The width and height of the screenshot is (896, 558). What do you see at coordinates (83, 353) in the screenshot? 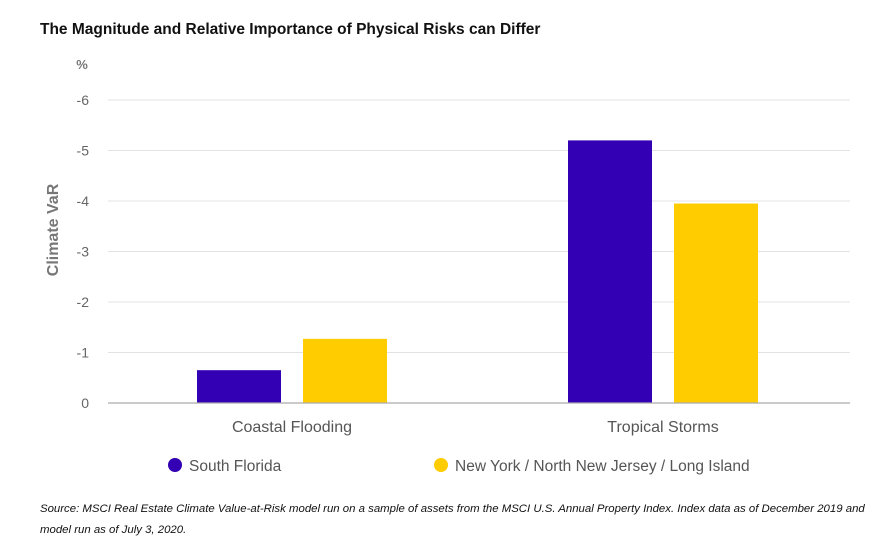
I see `y-tick-label: -1` at bounding box center [83, 353].